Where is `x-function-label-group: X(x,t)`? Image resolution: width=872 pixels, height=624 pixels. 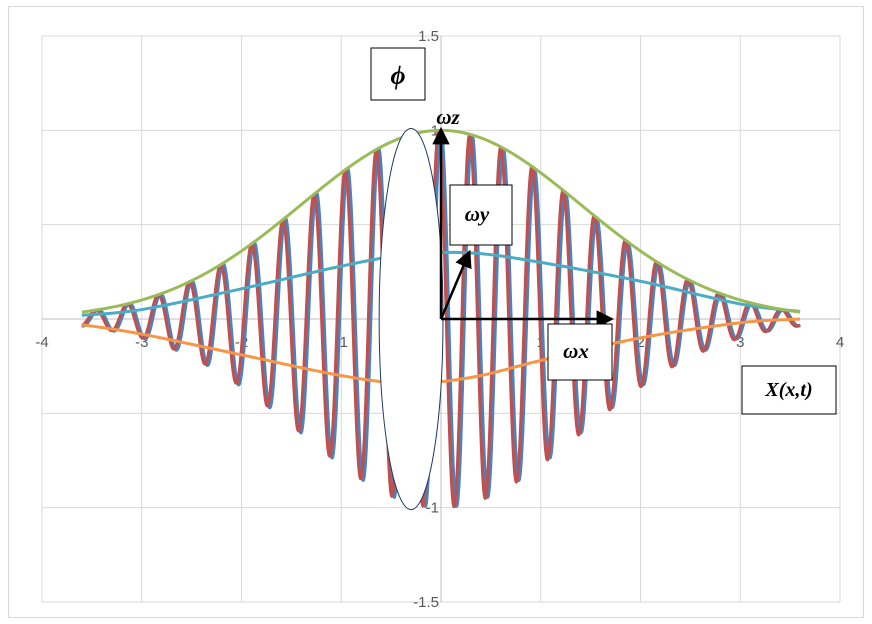 x-function-label-group: X(x,t) is located at coordinates (789, 390).